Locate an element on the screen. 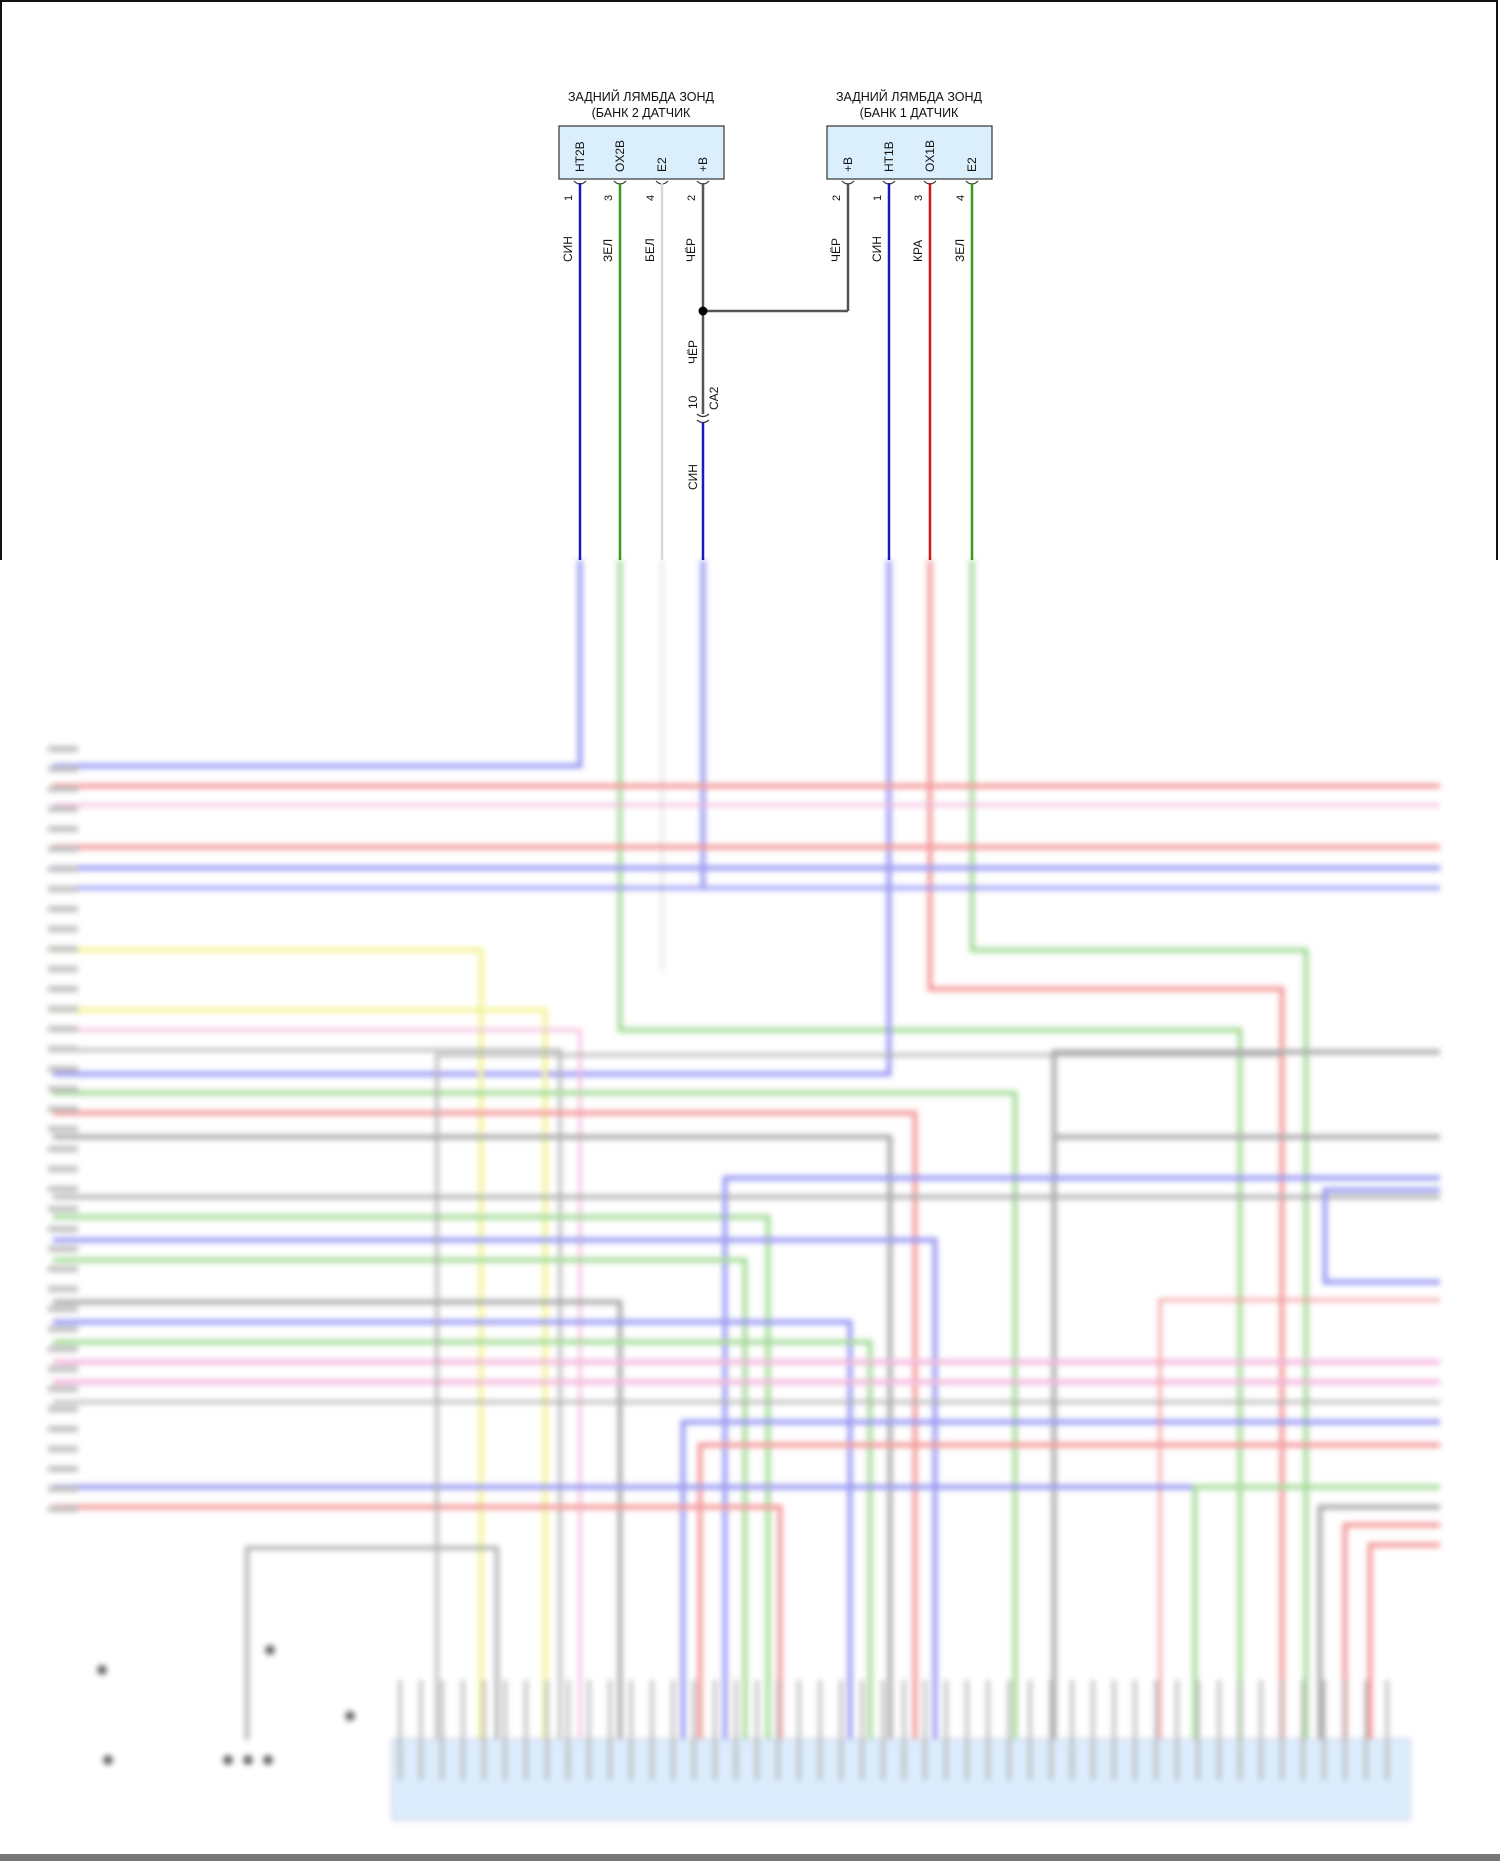 Image resolution: width=1500 pixels, height=1861 pixels. splice-lower-wire-color: СИН is located at coordinates (693, 477).